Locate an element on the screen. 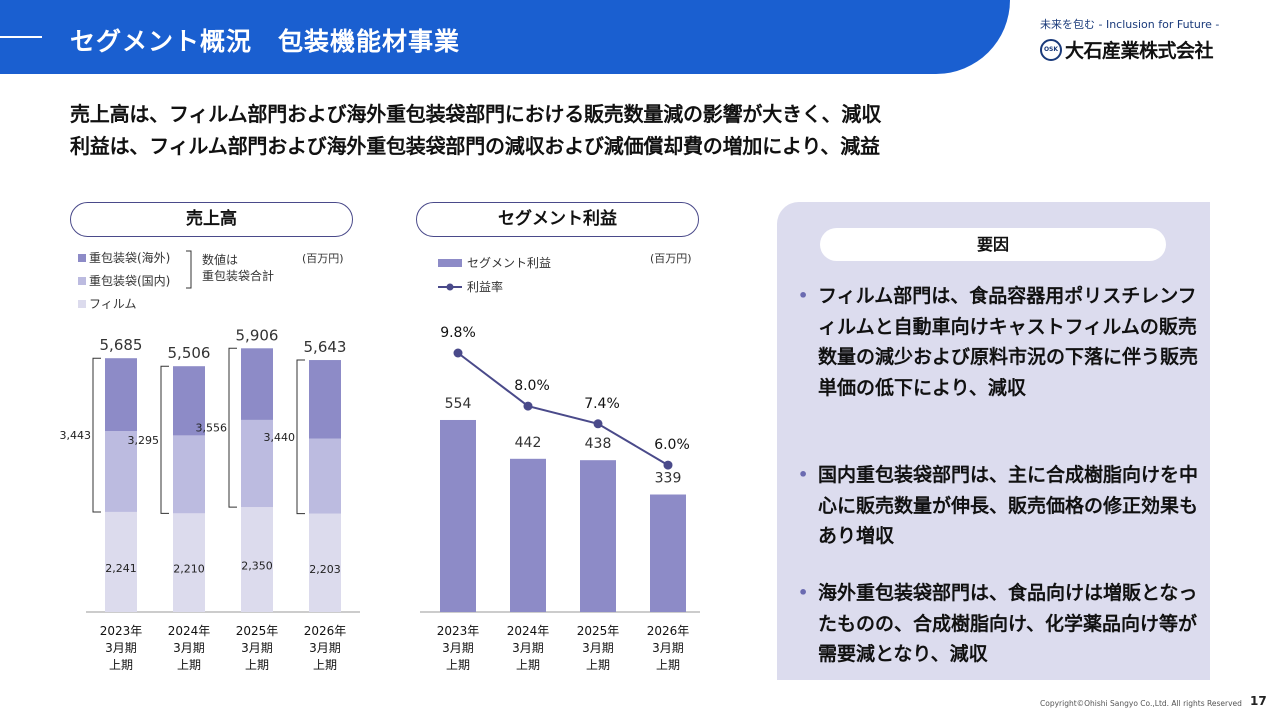 Image resolution: width=1280 pixels, height=720 pixels. legend-profit-bar: セグメント利益 is located at coordinates (494, 262).